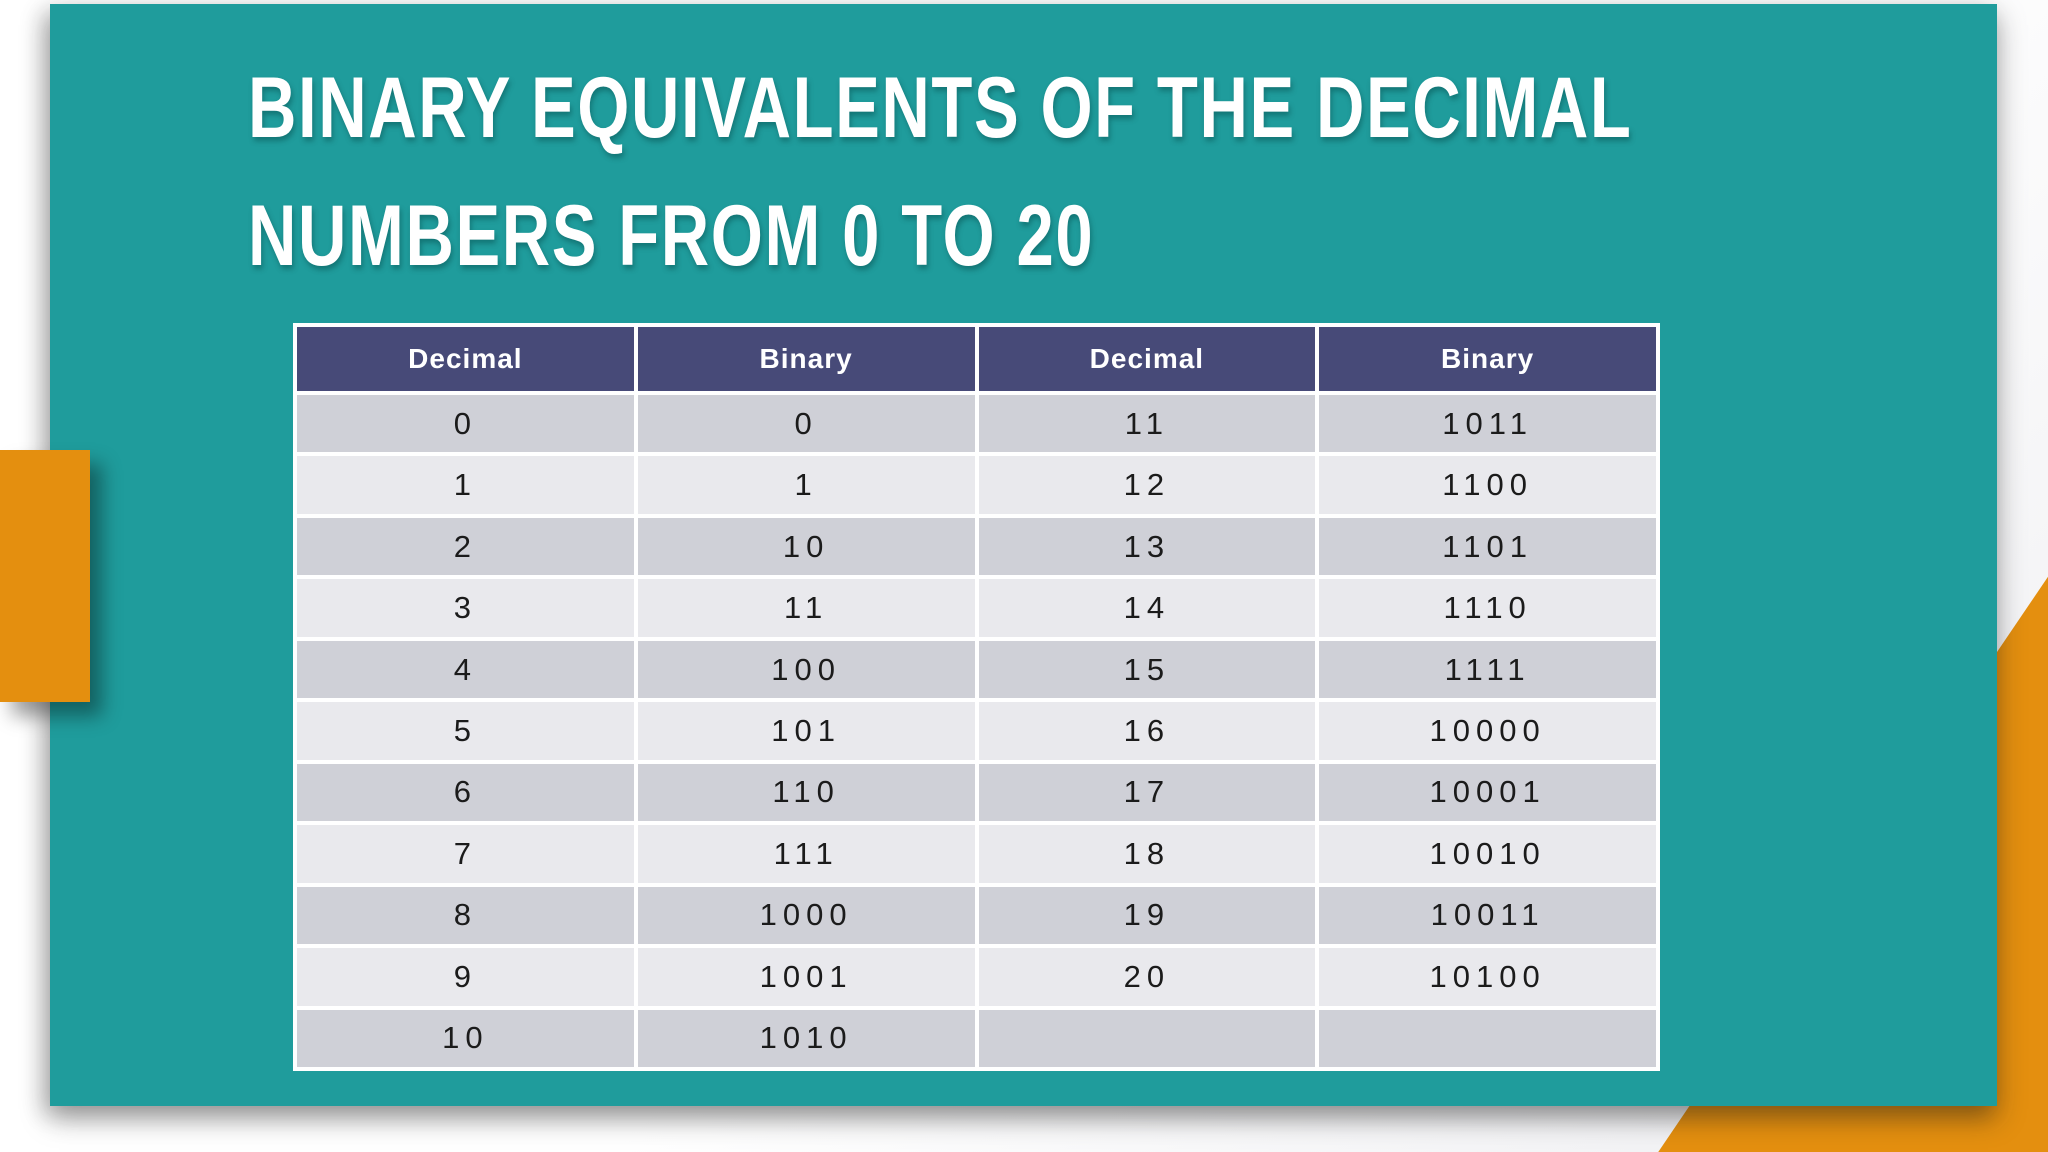 The height and width of the screenshot is (1152, 2048). What do you see at coordinates (806, 669) in the screenshot?
I see `table-cell: 100` at bounding box center [806, 669].